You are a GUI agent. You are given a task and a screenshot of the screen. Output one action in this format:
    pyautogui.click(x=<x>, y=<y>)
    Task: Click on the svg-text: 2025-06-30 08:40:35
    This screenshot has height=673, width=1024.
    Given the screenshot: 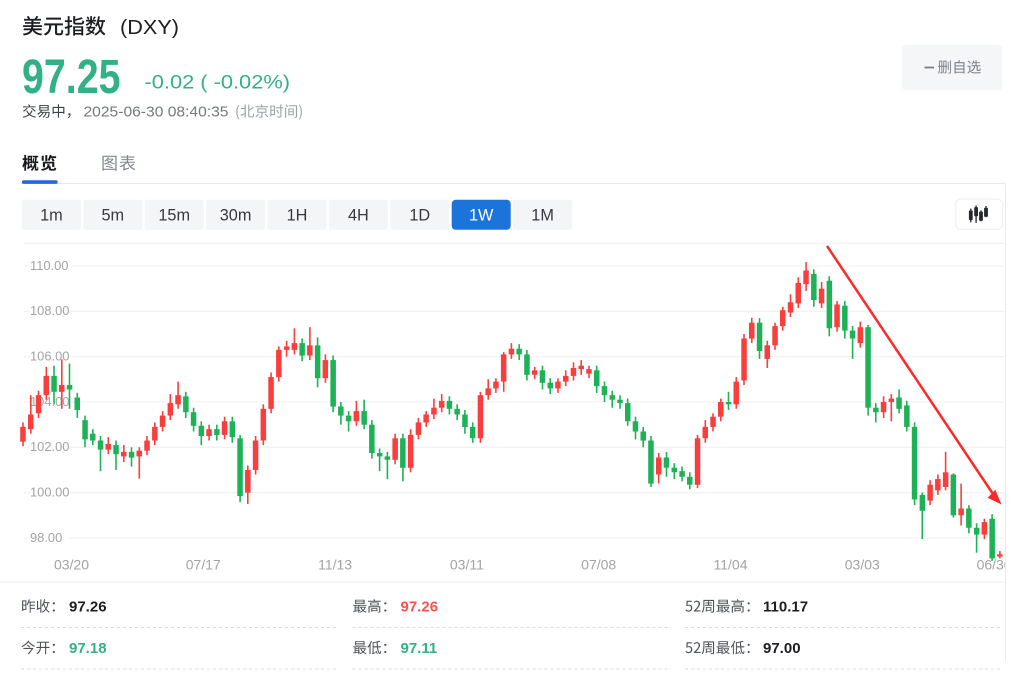 What is the action you would take?
    pyautogui.click(x=156, y=113)
    